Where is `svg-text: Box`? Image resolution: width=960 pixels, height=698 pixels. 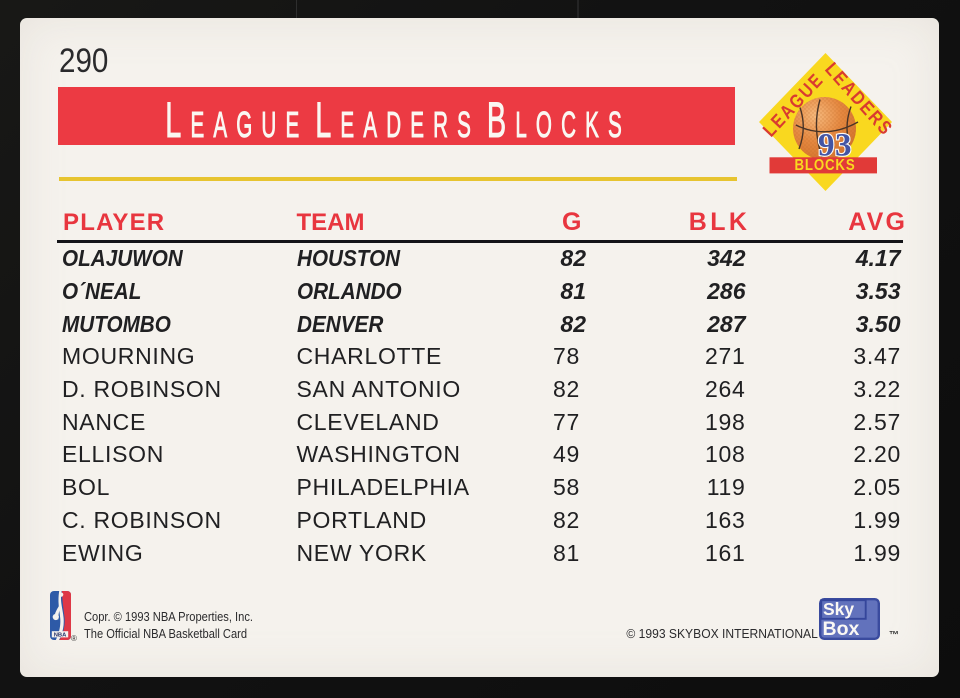 svg-text: Box is located at coordinates (841, 629).